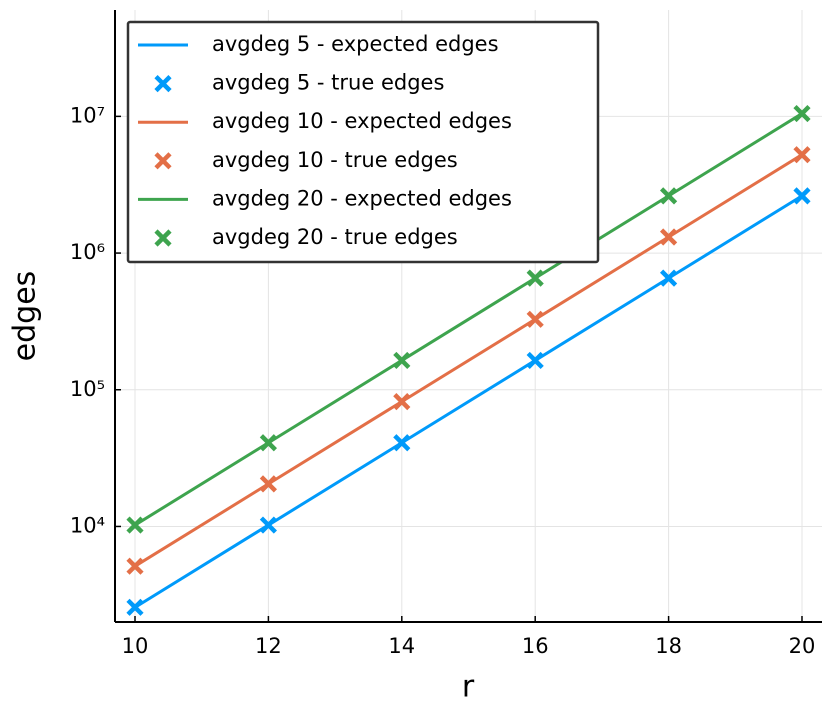 This screenshot has height=712, width=830. Describe the element at coordinates (135, 646) in the screenshot. I see `x-tick-label: 10` at that location.